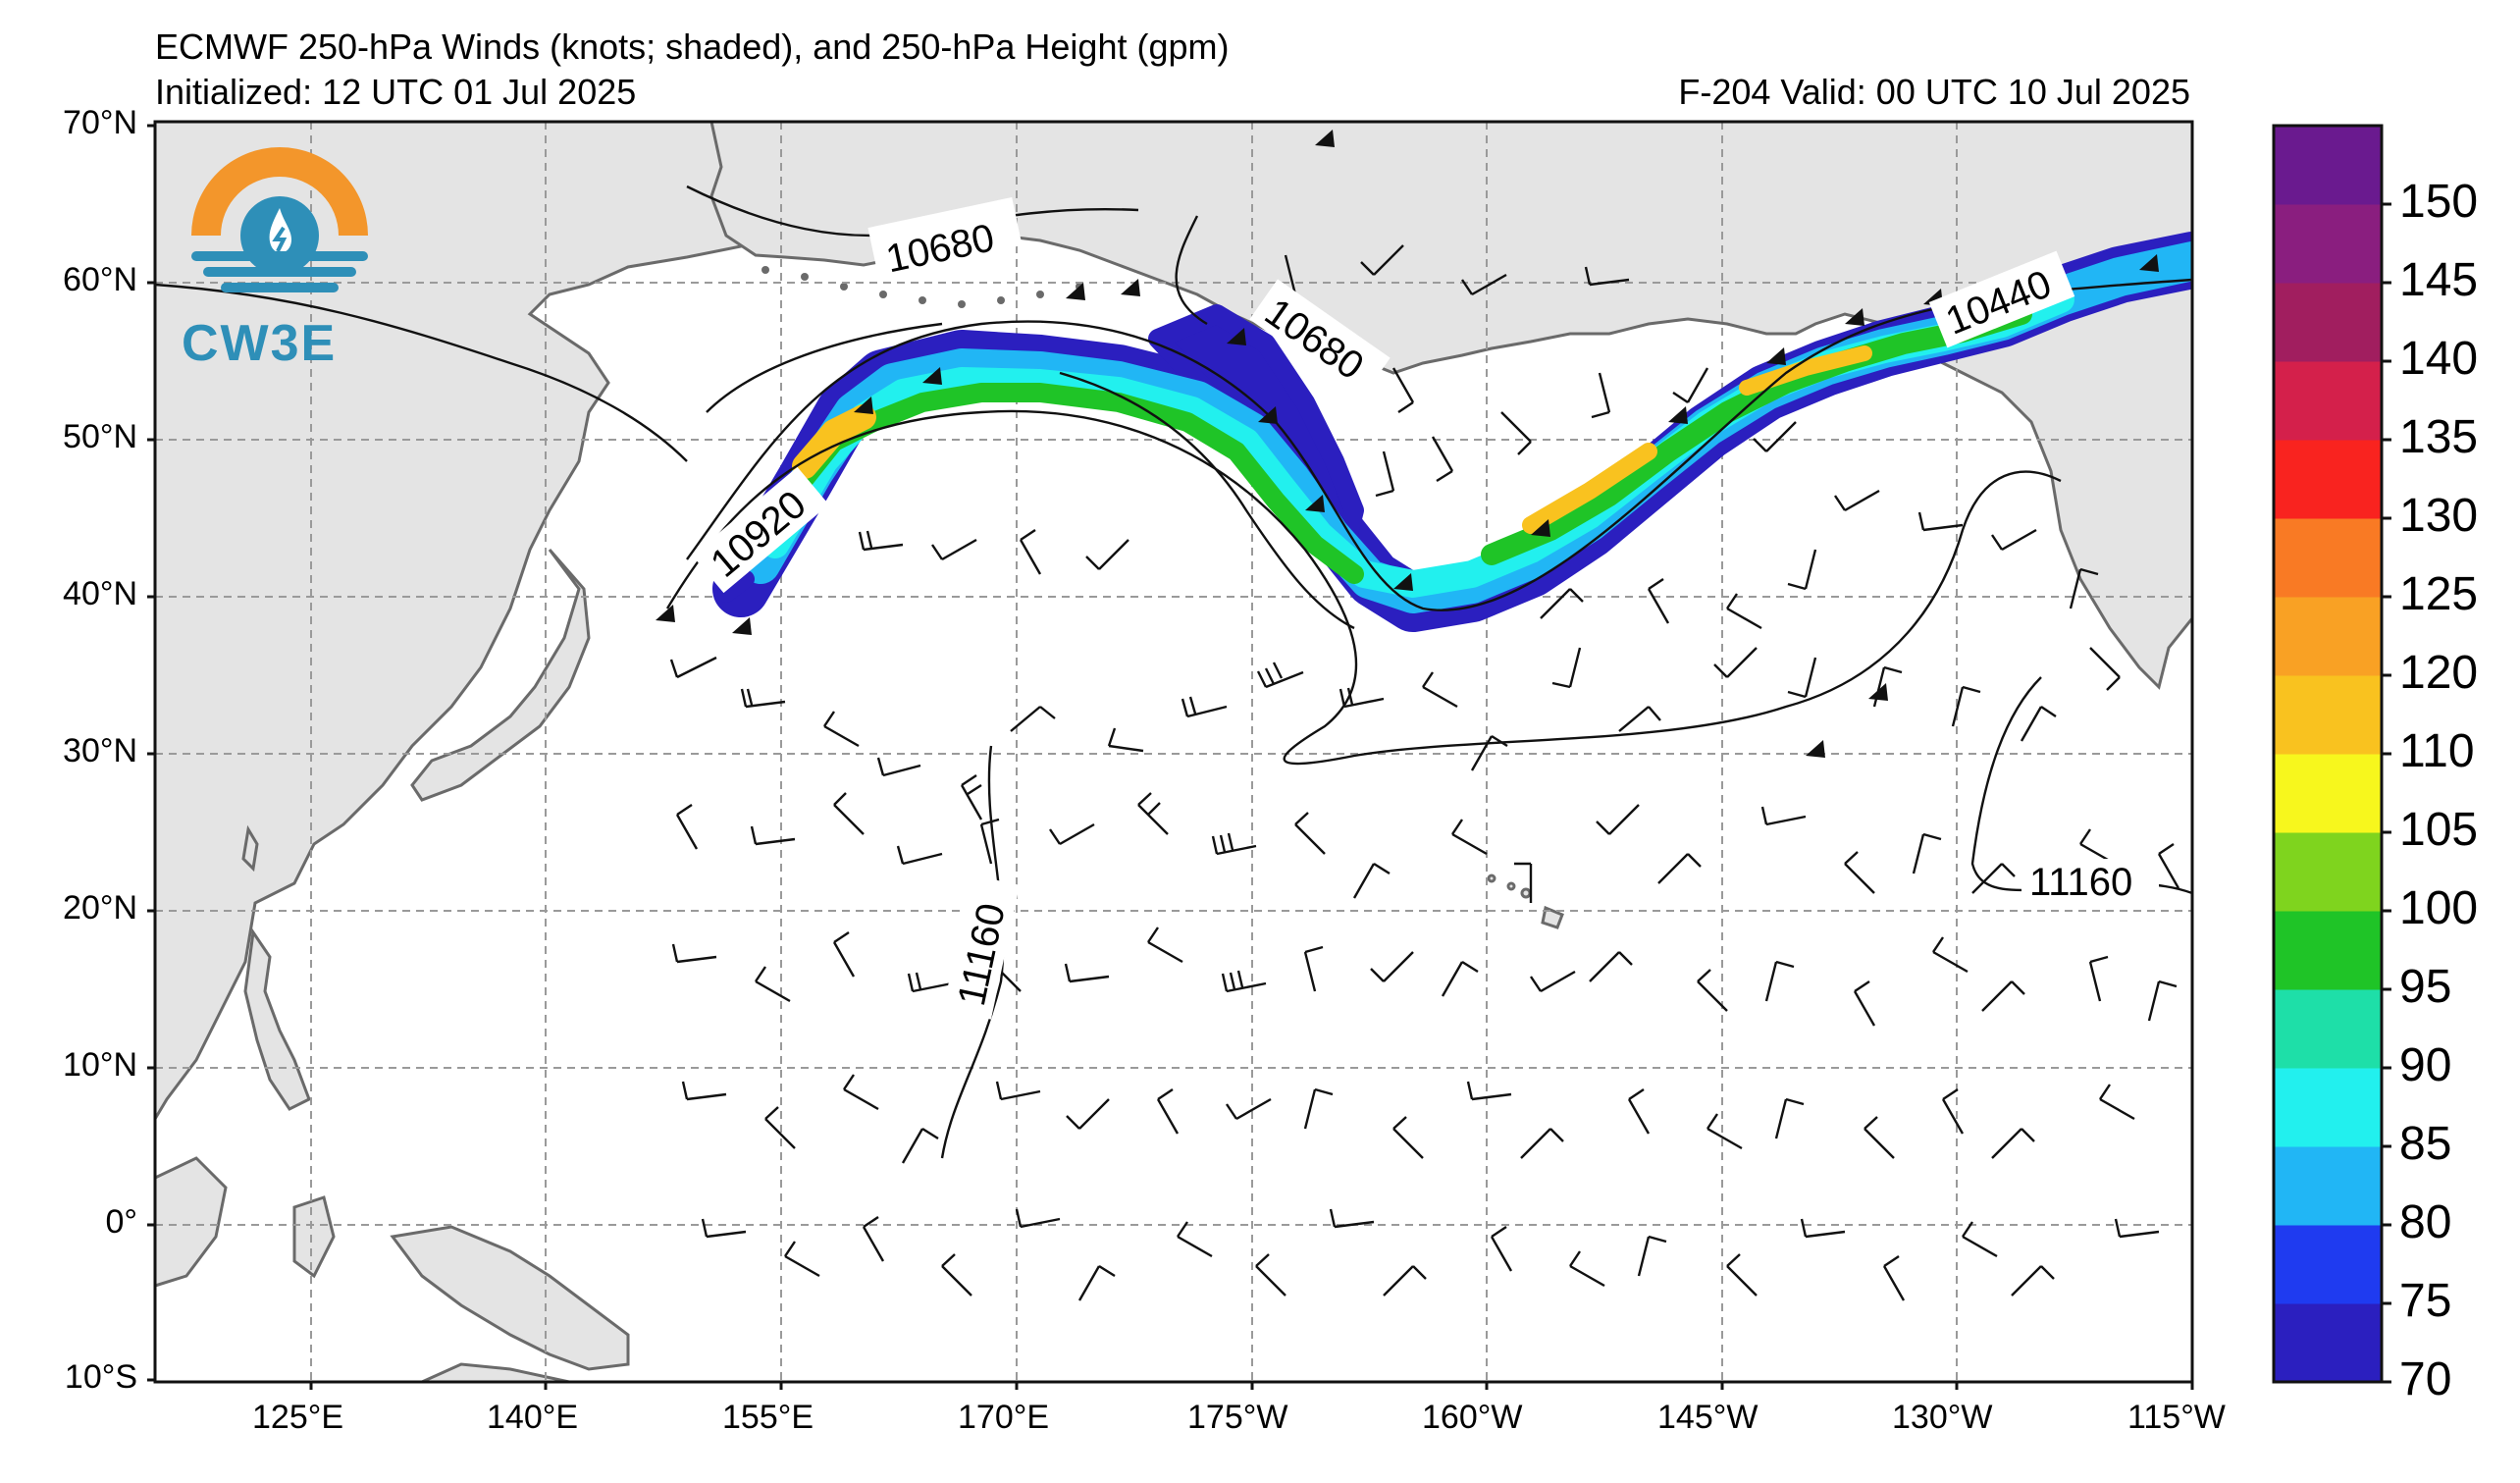 Image resolution: width=2520 pixels, height=1483 pixels. I want to click on colorbar-label: 140, so click(2439, 359).